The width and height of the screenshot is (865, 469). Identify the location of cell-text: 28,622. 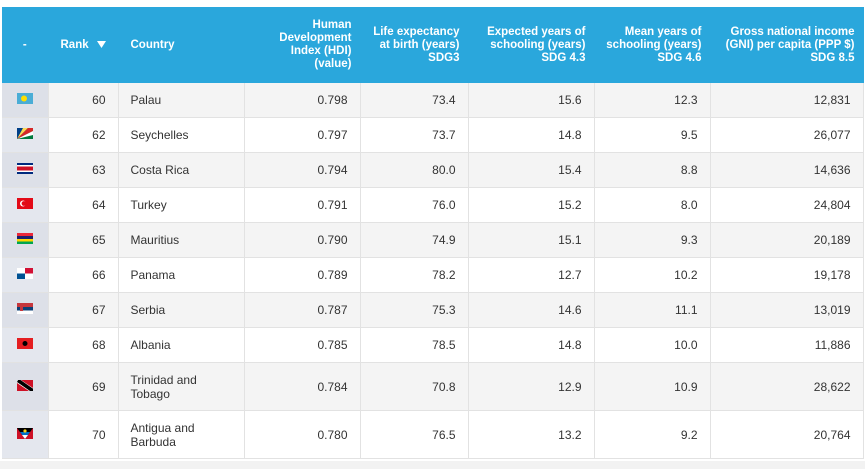
(832, 386).